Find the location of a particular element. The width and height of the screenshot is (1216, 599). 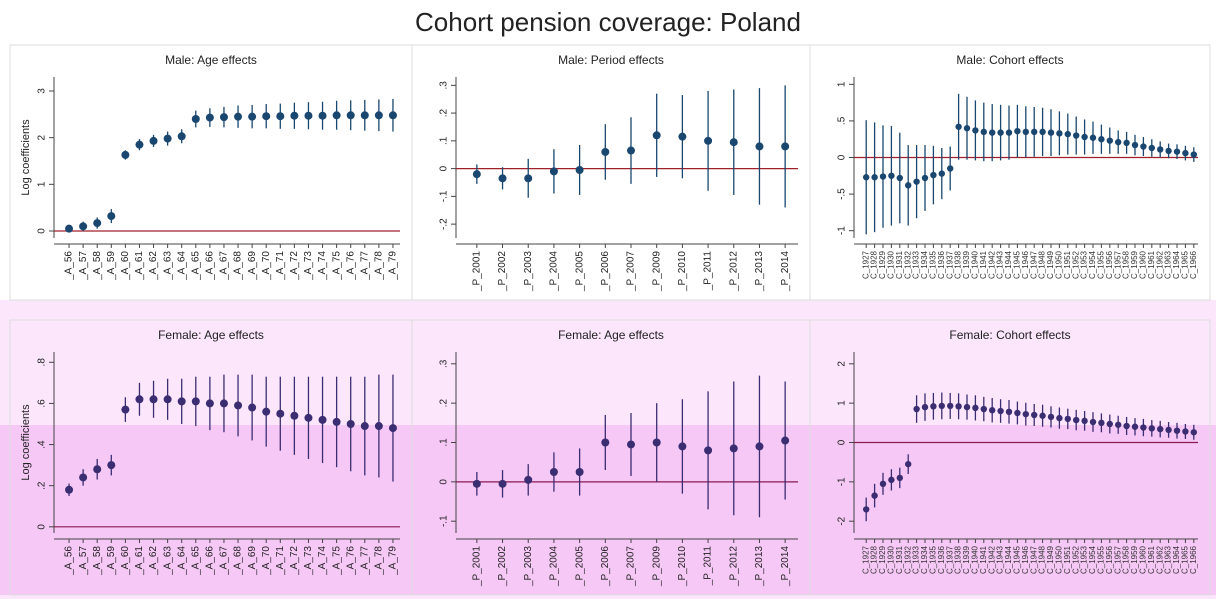

x-tick-label: C_1948 is located at coordinates (1042, 264).